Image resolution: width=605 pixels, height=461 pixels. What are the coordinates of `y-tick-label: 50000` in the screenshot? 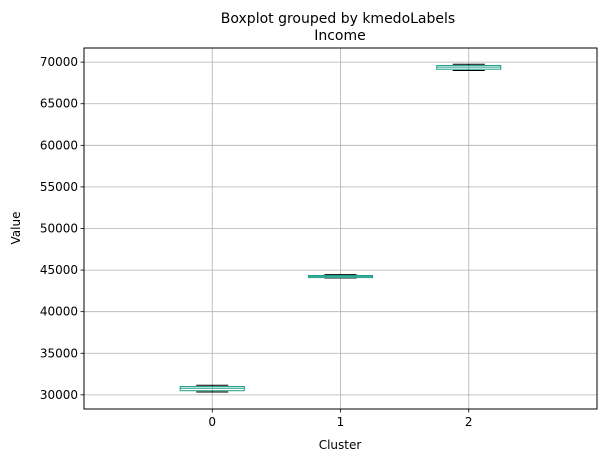 It's located at (59, 229).